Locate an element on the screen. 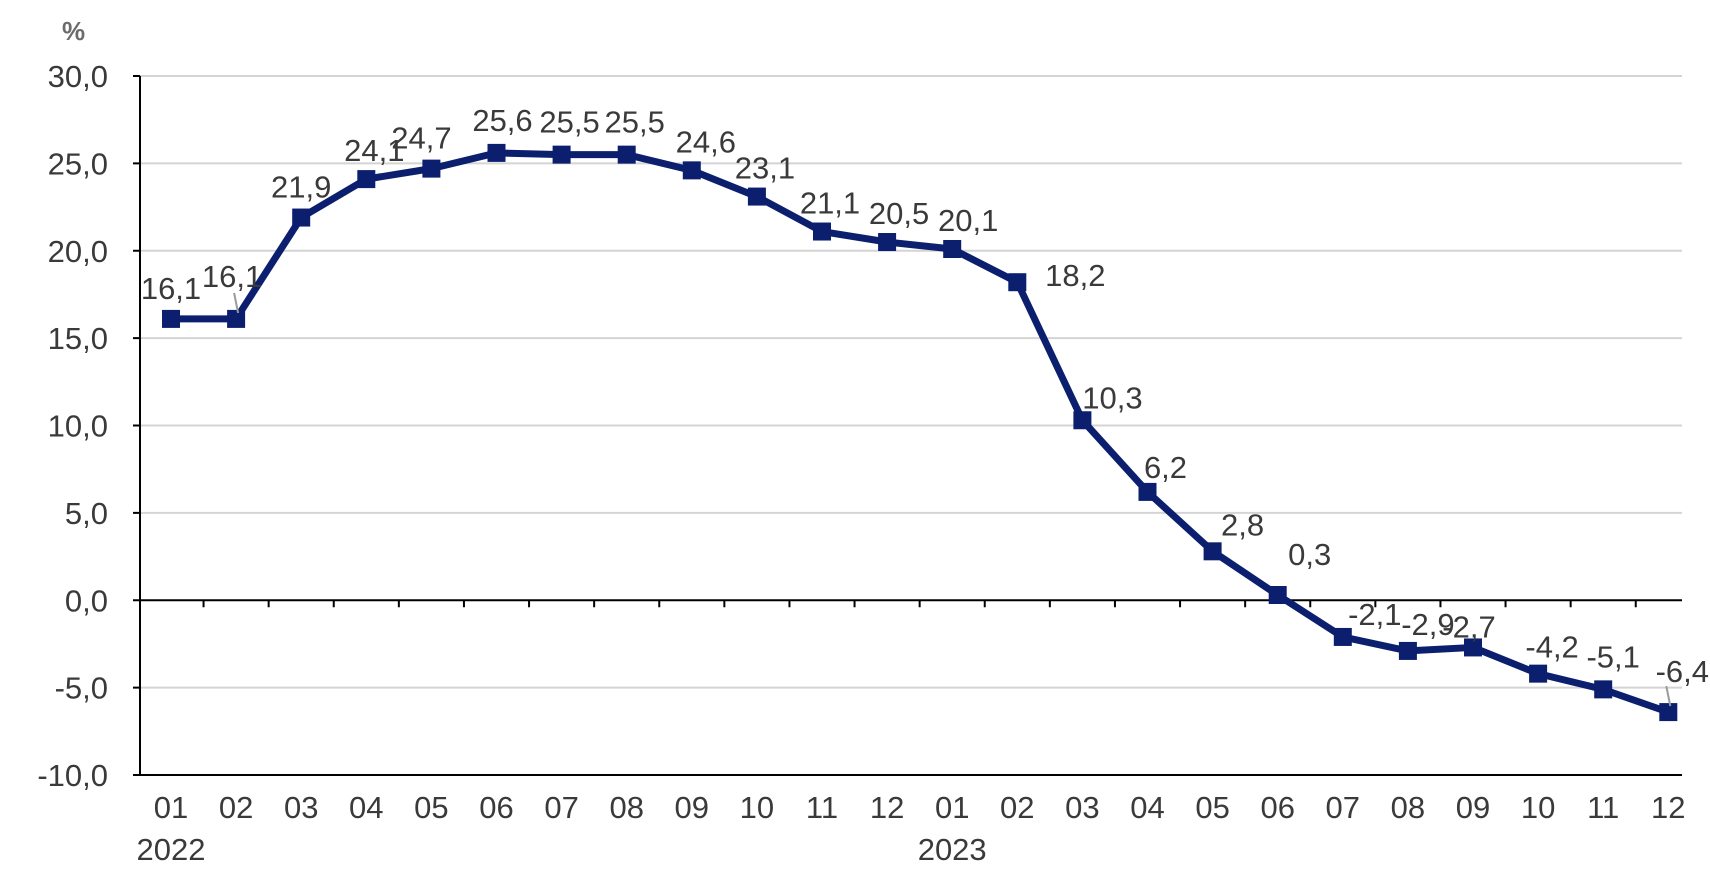 Image resolution: width=1710 pixels, height=886 pixels. y-tick-label: 30,0 is located at coordinates (78, 76).